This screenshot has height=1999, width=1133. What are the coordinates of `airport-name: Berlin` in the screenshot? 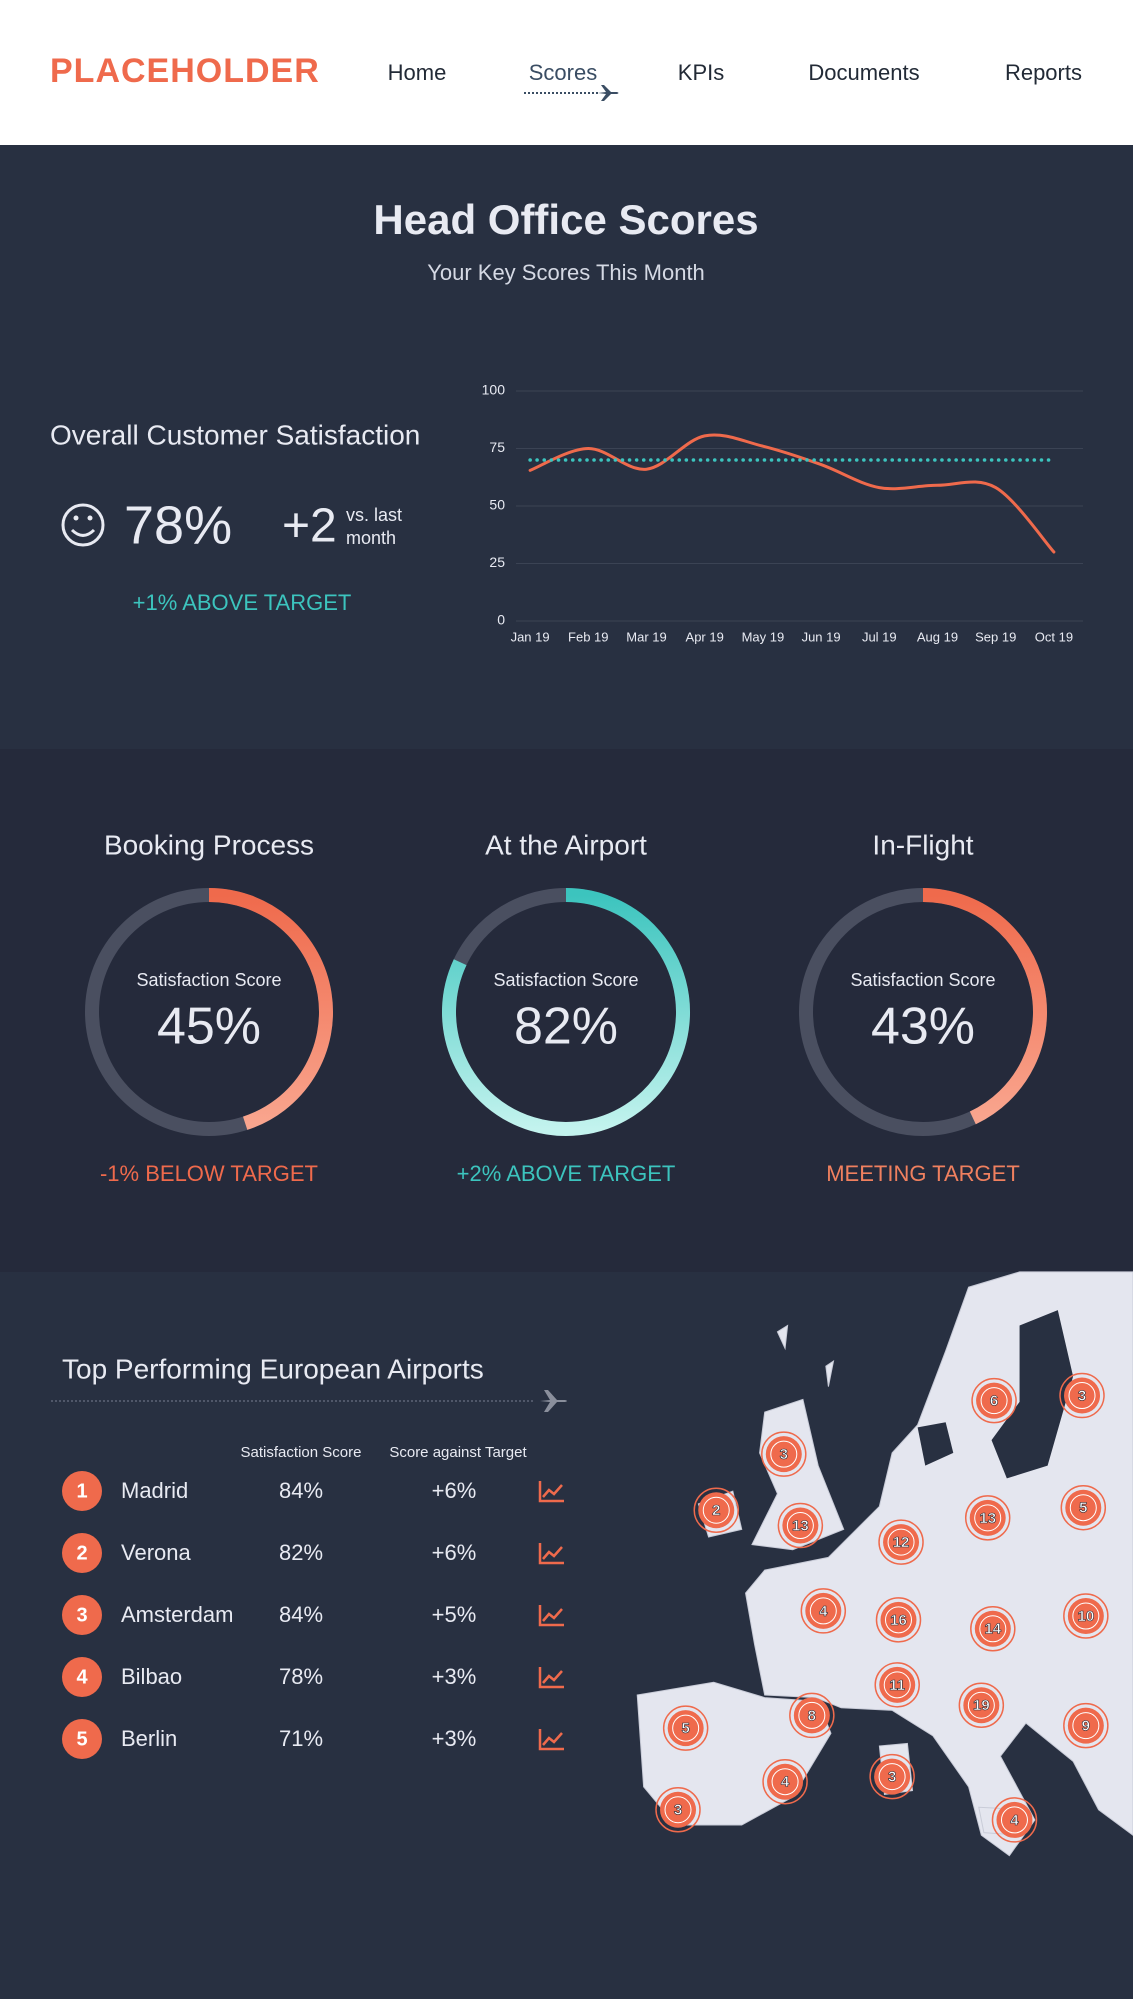 It's located at (149, 1738).